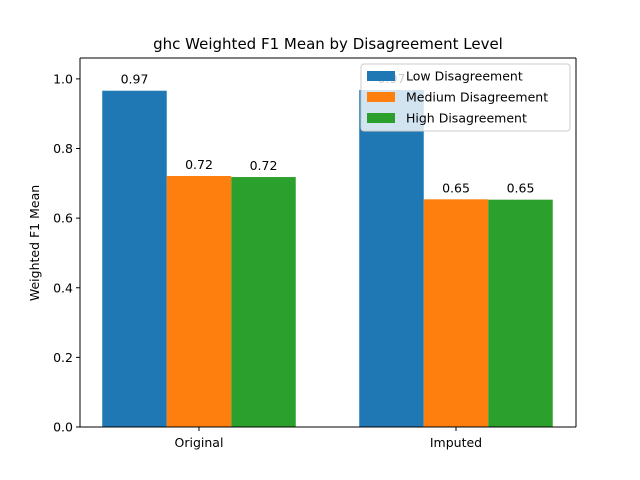 The width and height of the screenshot is (640, 480). What do you see at coordinates (199, 442) in the screenshot?
I see `x-tick-label: Original` at bounding box center [199, 442].